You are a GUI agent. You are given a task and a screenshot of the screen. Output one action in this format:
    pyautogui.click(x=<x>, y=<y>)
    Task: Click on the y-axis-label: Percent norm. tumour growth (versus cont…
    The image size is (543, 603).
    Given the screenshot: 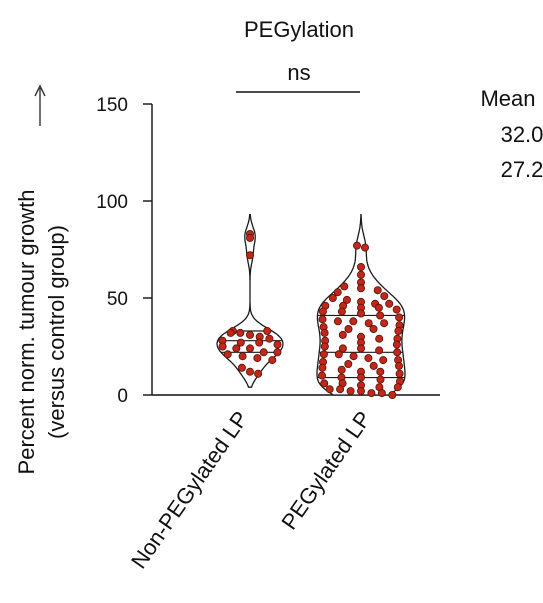 What is the action you would take?
    pyautogui.click(x=41, y=332)
    